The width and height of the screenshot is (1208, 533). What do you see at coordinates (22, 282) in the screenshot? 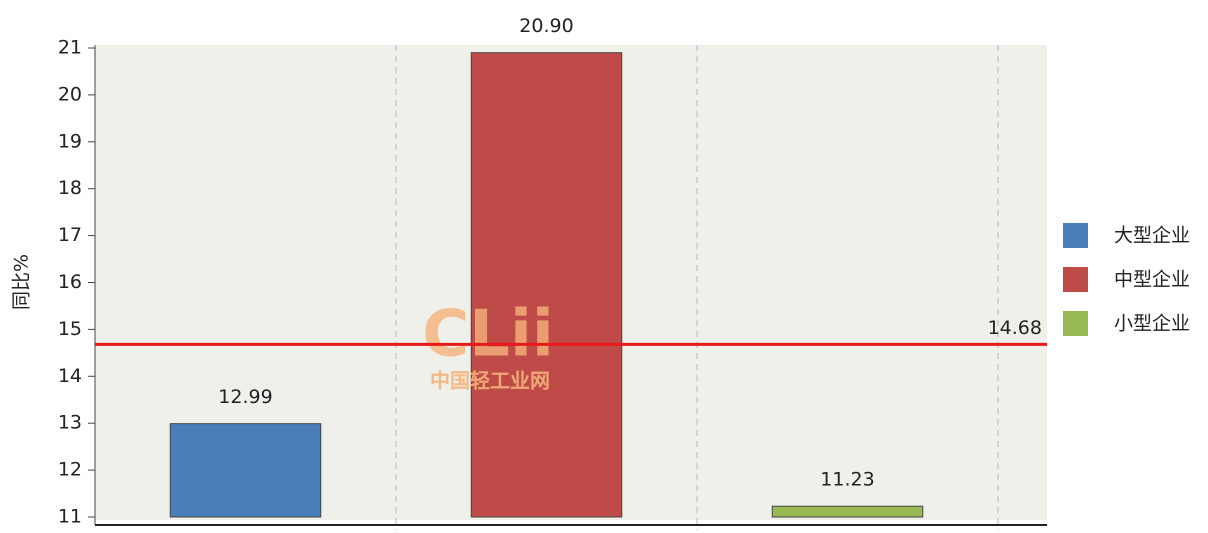
I see `y-axis-label: 同比%` at bounding box center [22, 282].